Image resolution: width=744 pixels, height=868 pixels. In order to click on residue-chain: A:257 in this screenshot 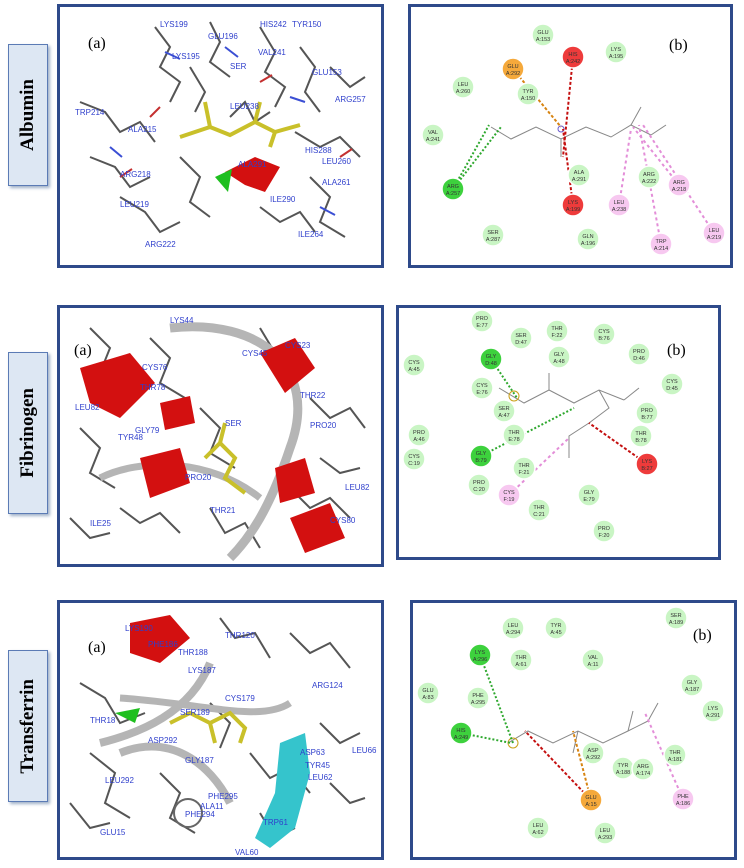, I will do `click(453, 194)`.